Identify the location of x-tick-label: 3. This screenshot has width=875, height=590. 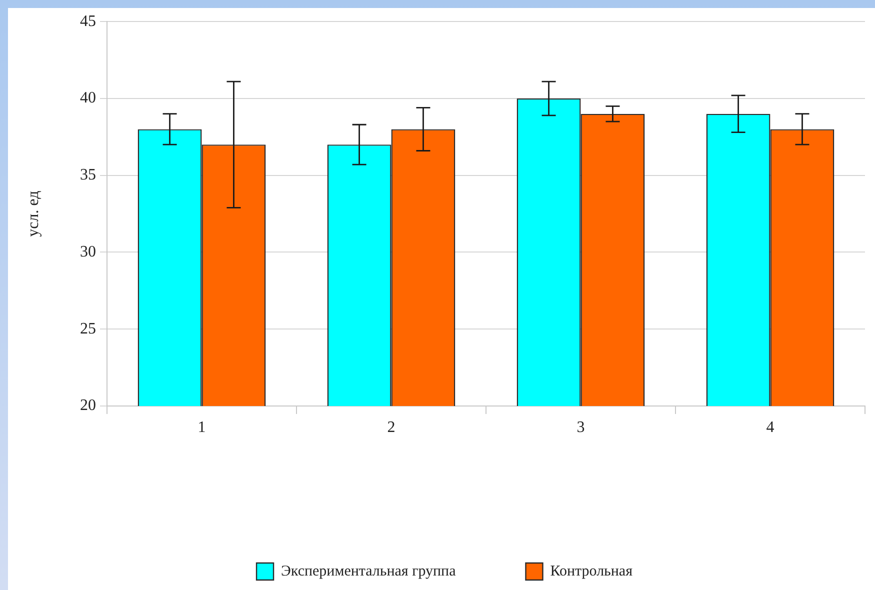
(580, 427).